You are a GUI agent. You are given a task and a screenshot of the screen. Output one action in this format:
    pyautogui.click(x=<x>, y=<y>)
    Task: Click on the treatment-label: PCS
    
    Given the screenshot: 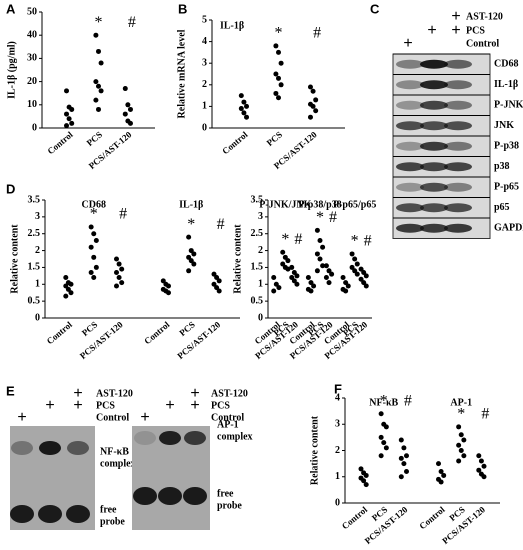 What is the action you would take?
    pyautogui.click(x=220, y=405)
    